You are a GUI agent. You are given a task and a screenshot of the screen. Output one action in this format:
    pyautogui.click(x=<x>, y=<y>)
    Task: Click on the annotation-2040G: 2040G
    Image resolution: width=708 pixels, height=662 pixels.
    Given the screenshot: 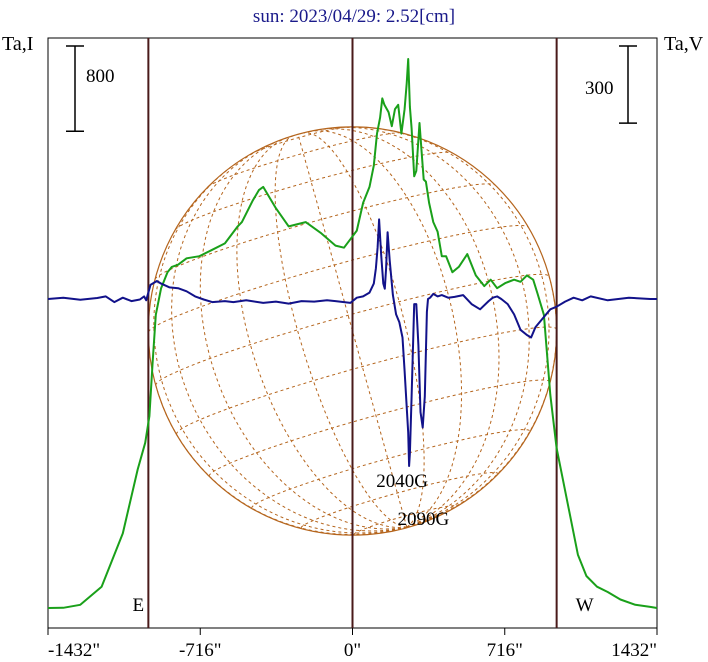 What is the action you would take?
    pyautogui.click(x=402, y=481)
    